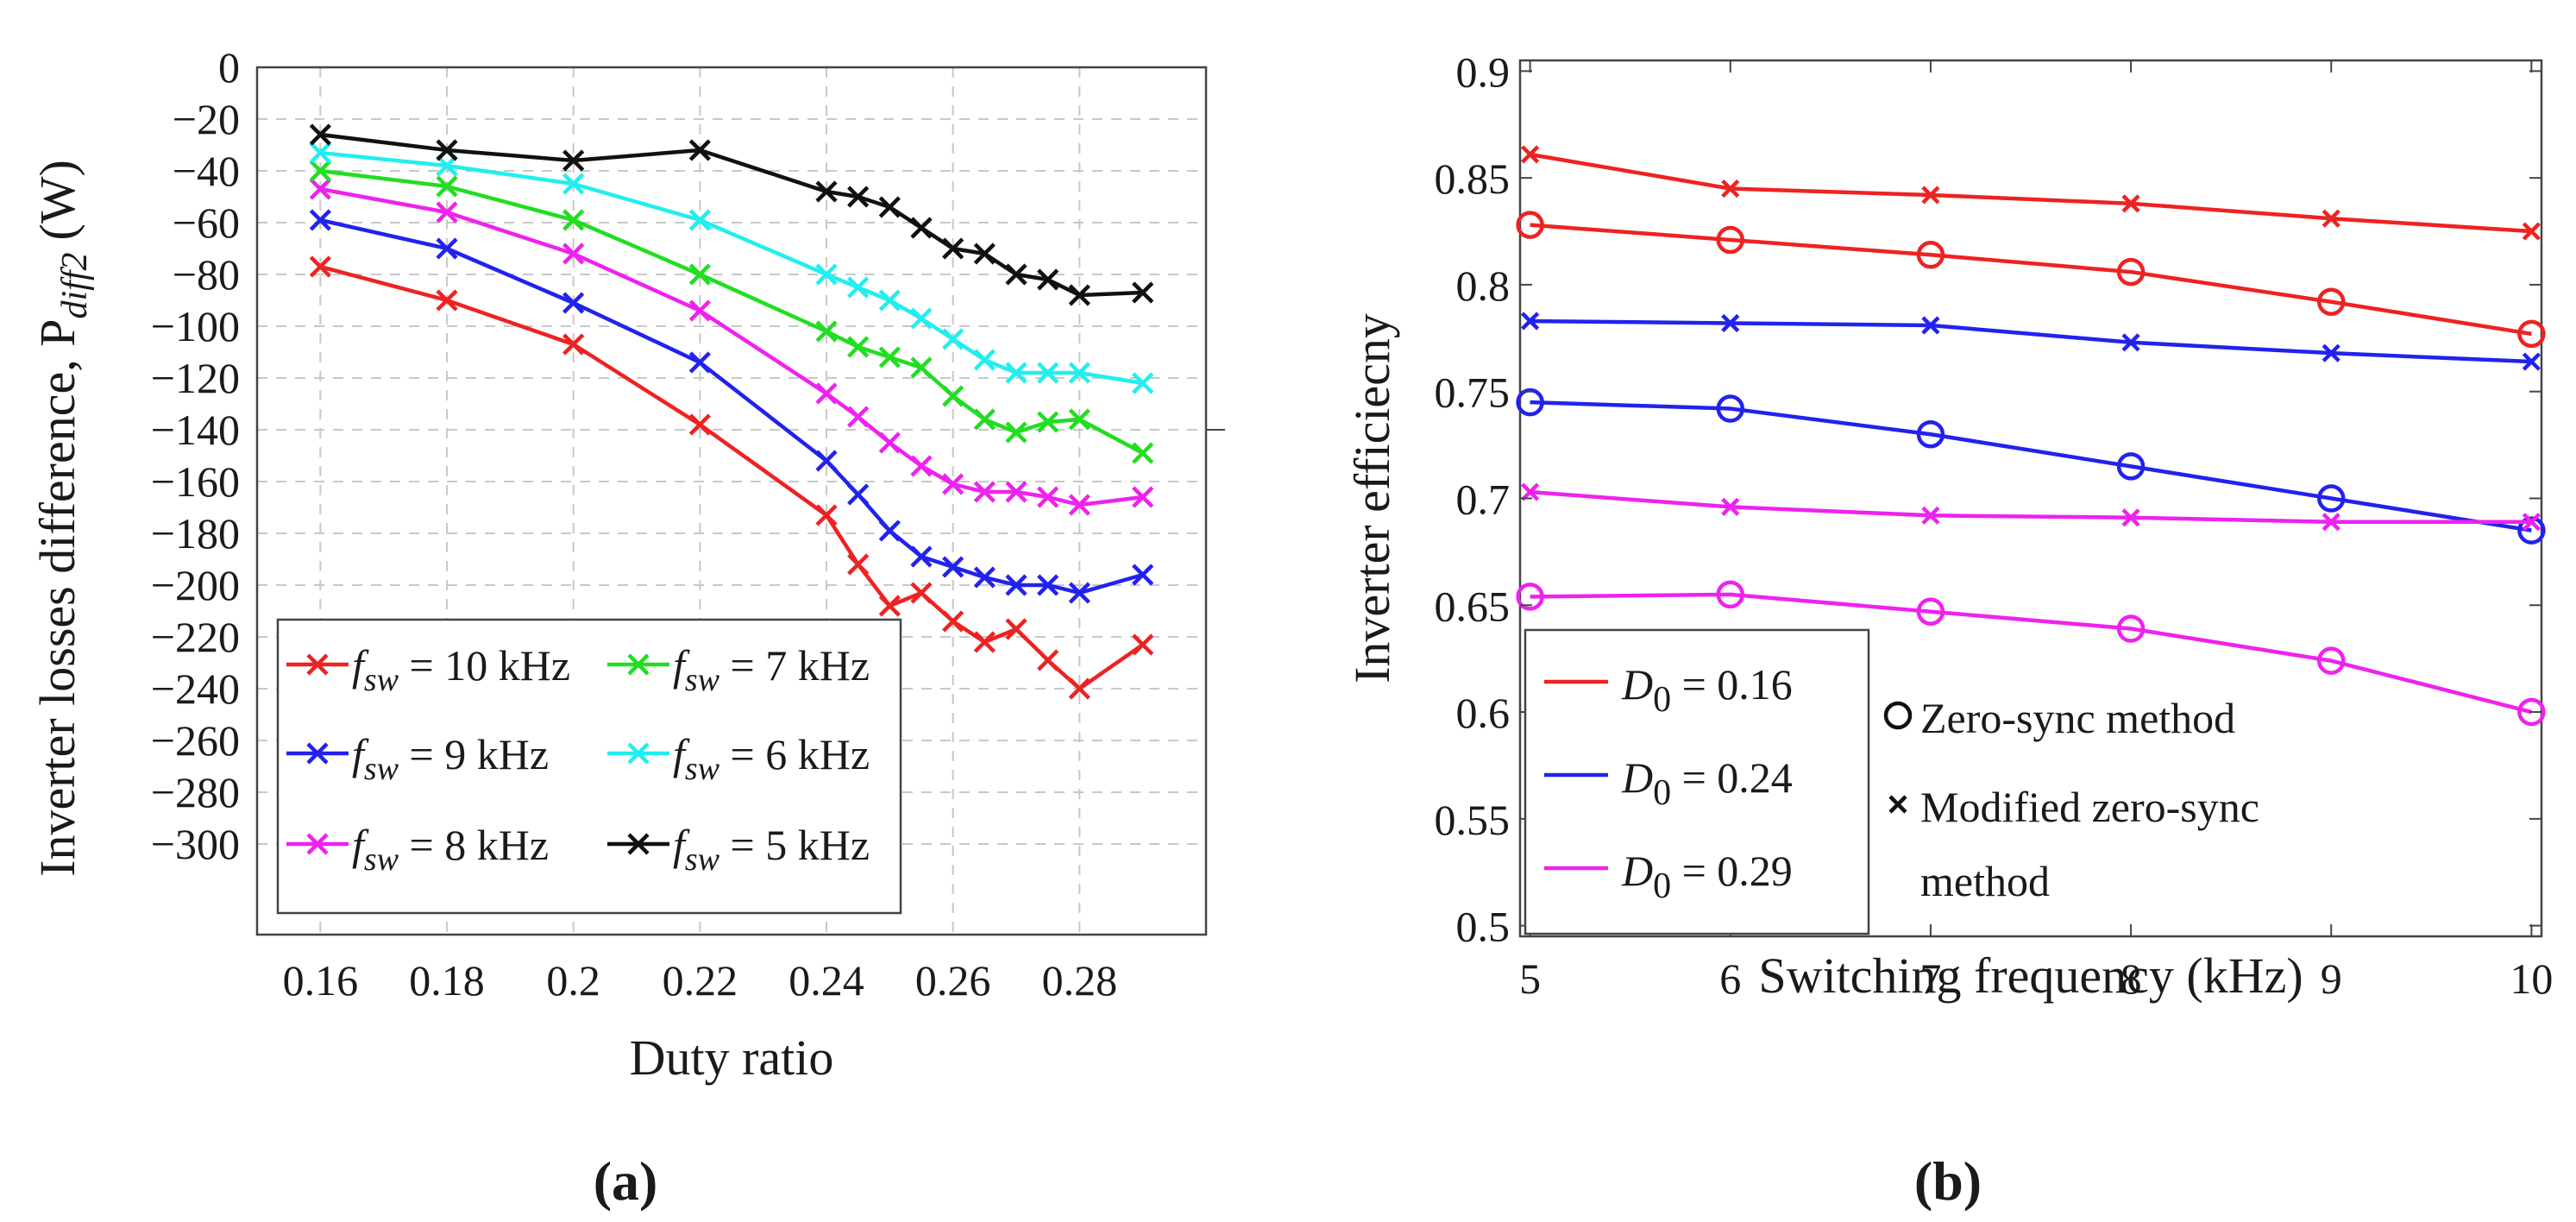  Describe the element at coordinates (1730, 978) in the screenshot. I see `chart-b-x-tick-label: 6` at that location.